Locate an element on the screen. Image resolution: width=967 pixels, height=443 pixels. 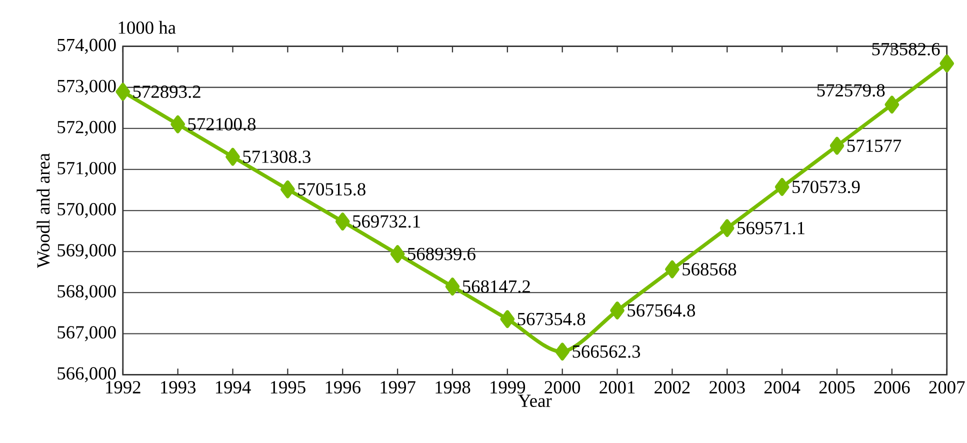
data-label: 566562.3 is located at coordinates (606, 351).